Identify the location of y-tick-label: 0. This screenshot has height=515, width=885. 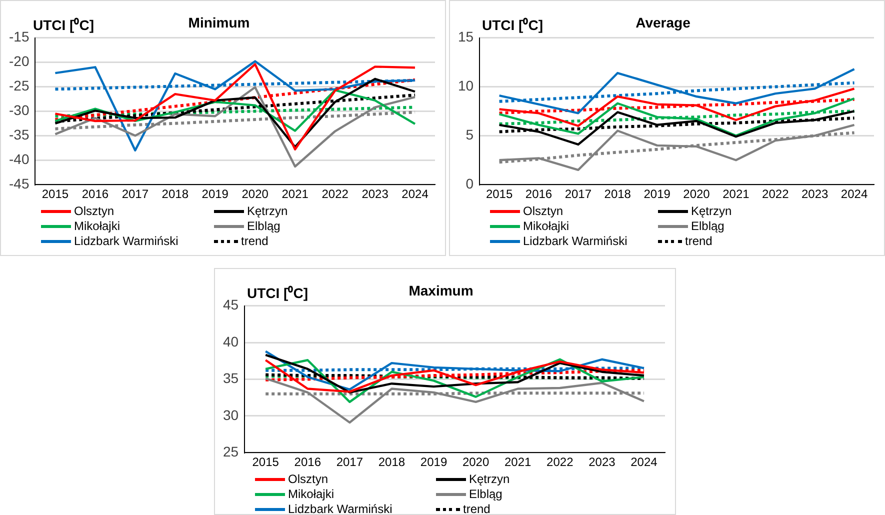
(470, 183).